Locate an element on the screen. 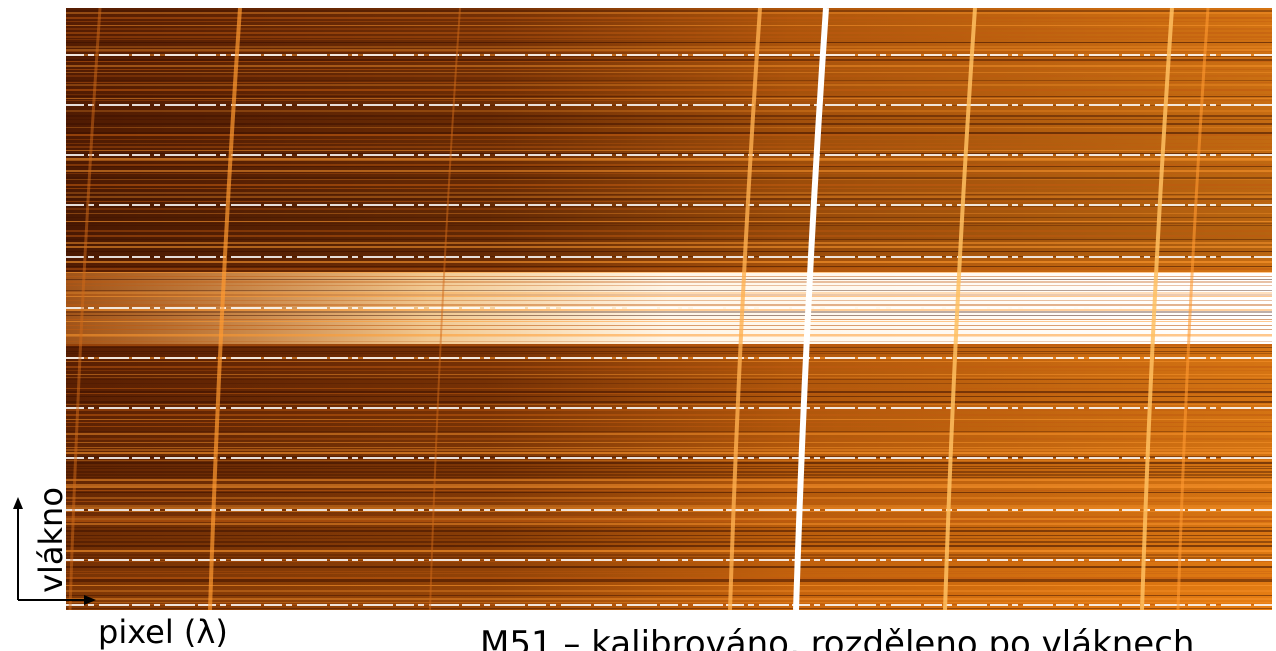 The image size is (1276, 651). y-arrow-head is located at coordinates (18, 503).